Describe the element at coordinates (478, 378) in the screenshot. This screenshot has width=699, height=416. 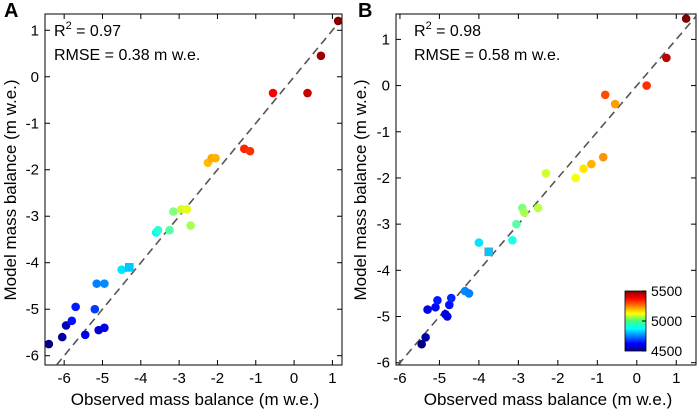
I see `panel-b-x-tick-label: -4` at that location.